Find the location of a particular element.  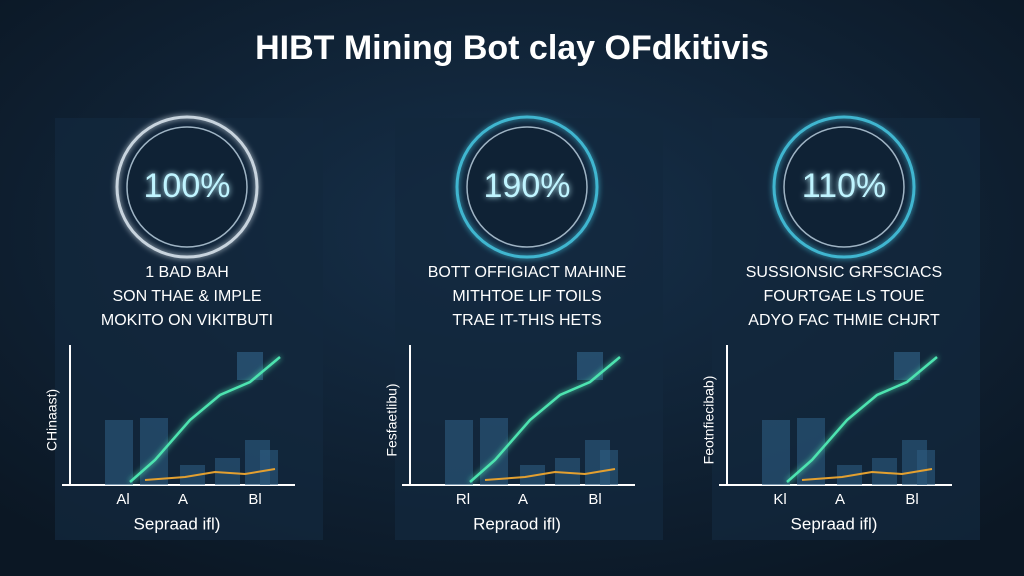

x-tick-label: Rl is located at coordinates (463, 499).